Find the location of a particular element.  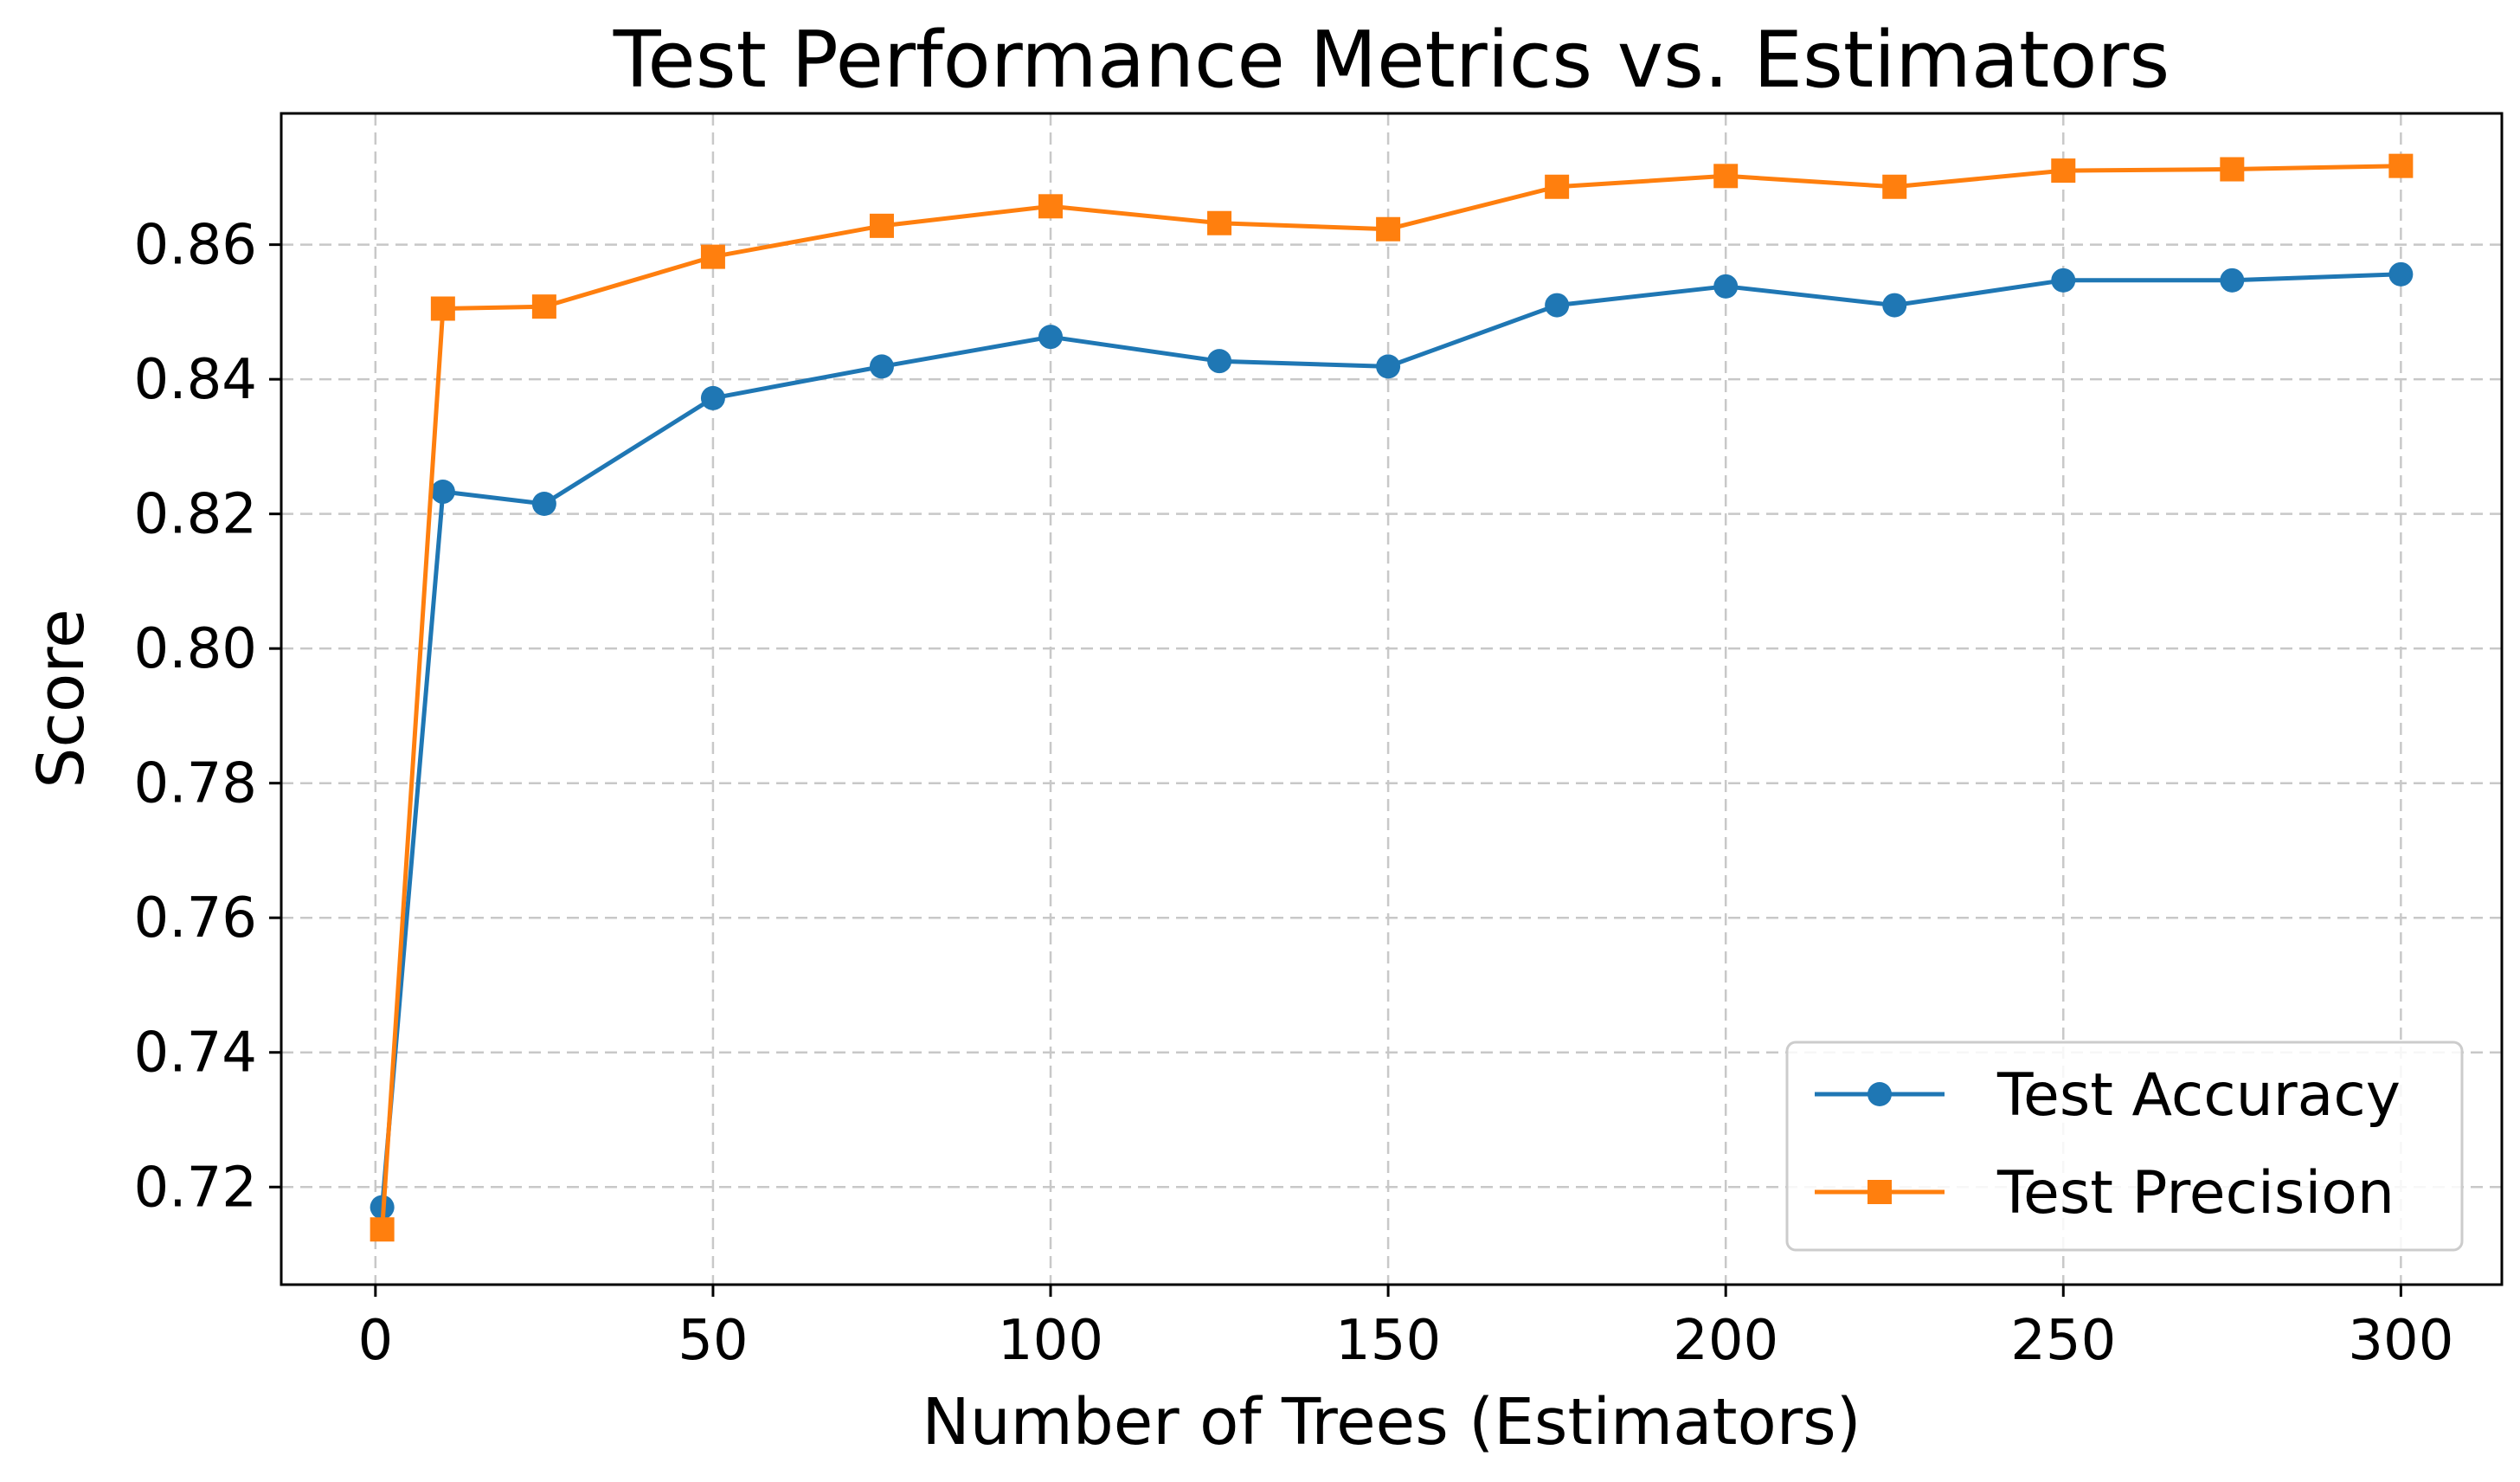

y-tick-label: 0.74 is located at coordinates (196, 1053).